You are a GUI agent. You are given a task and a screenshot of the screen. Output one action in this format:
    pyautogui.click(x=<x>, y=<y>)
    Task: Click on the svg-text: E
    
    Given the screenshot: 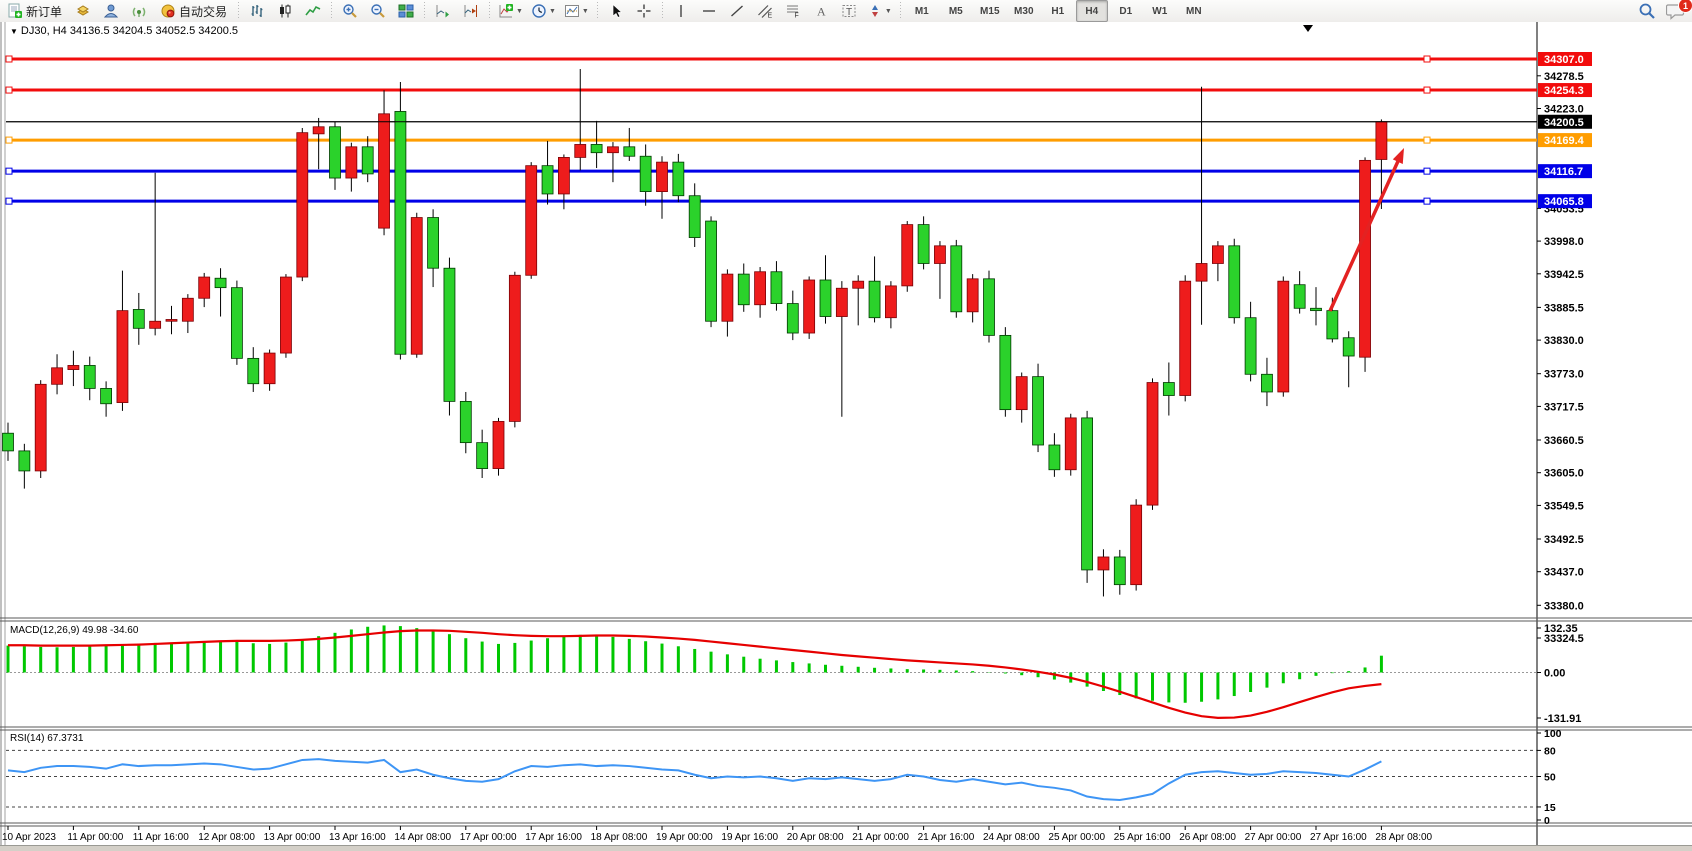 What is the action you would take?
    pyautogui.click(x=769, y=16)
    